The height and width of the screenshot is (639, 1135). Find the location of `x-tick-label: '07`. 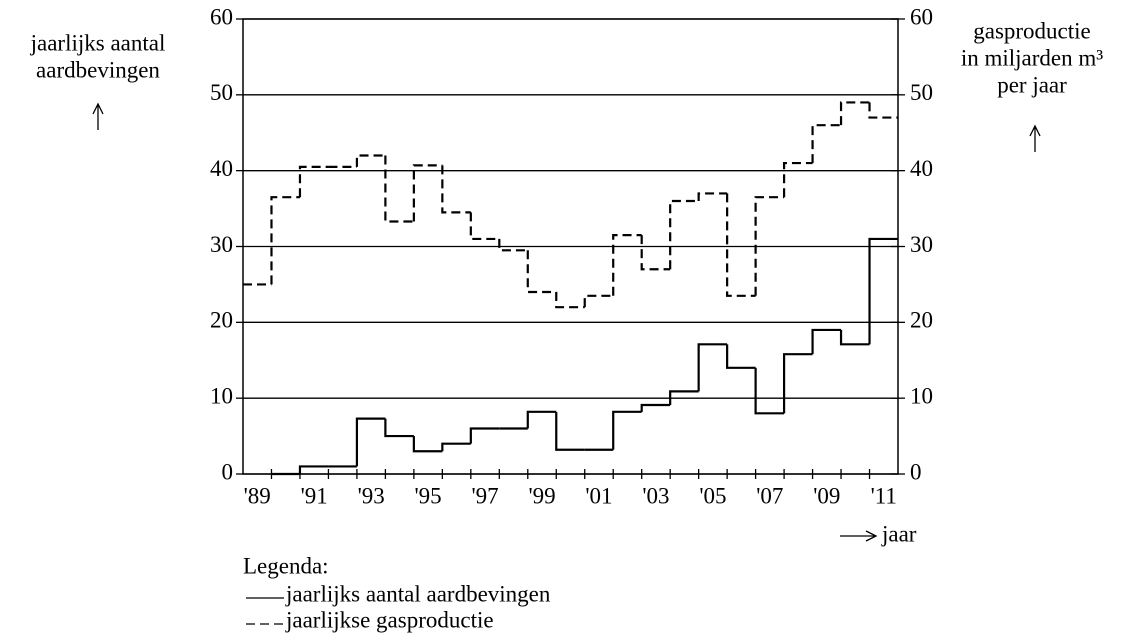

x-tick-label: '07 is located at coordinates (769, 495).